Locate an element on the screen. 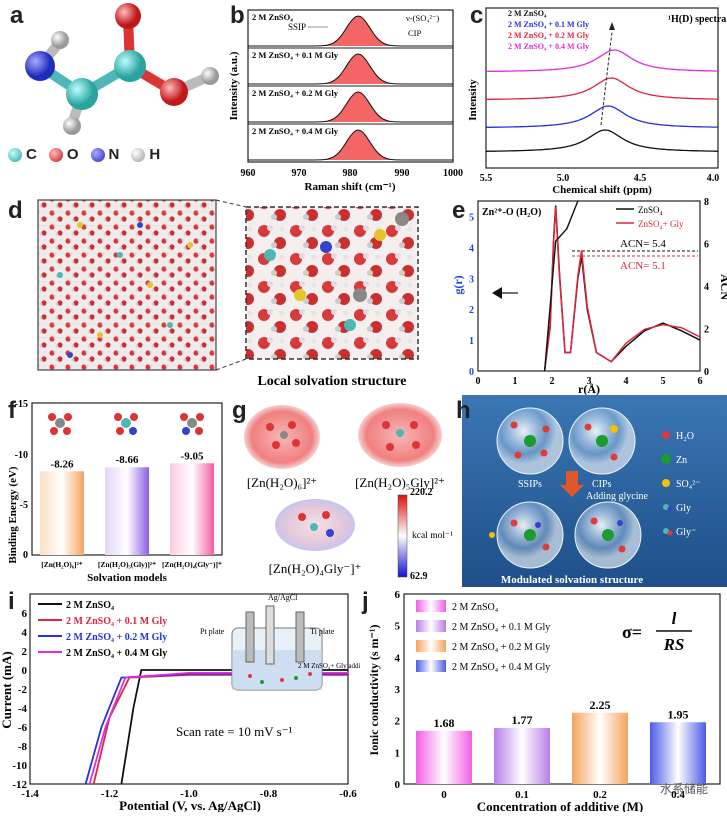  formula-num: l is located at coordinates (674, 618).